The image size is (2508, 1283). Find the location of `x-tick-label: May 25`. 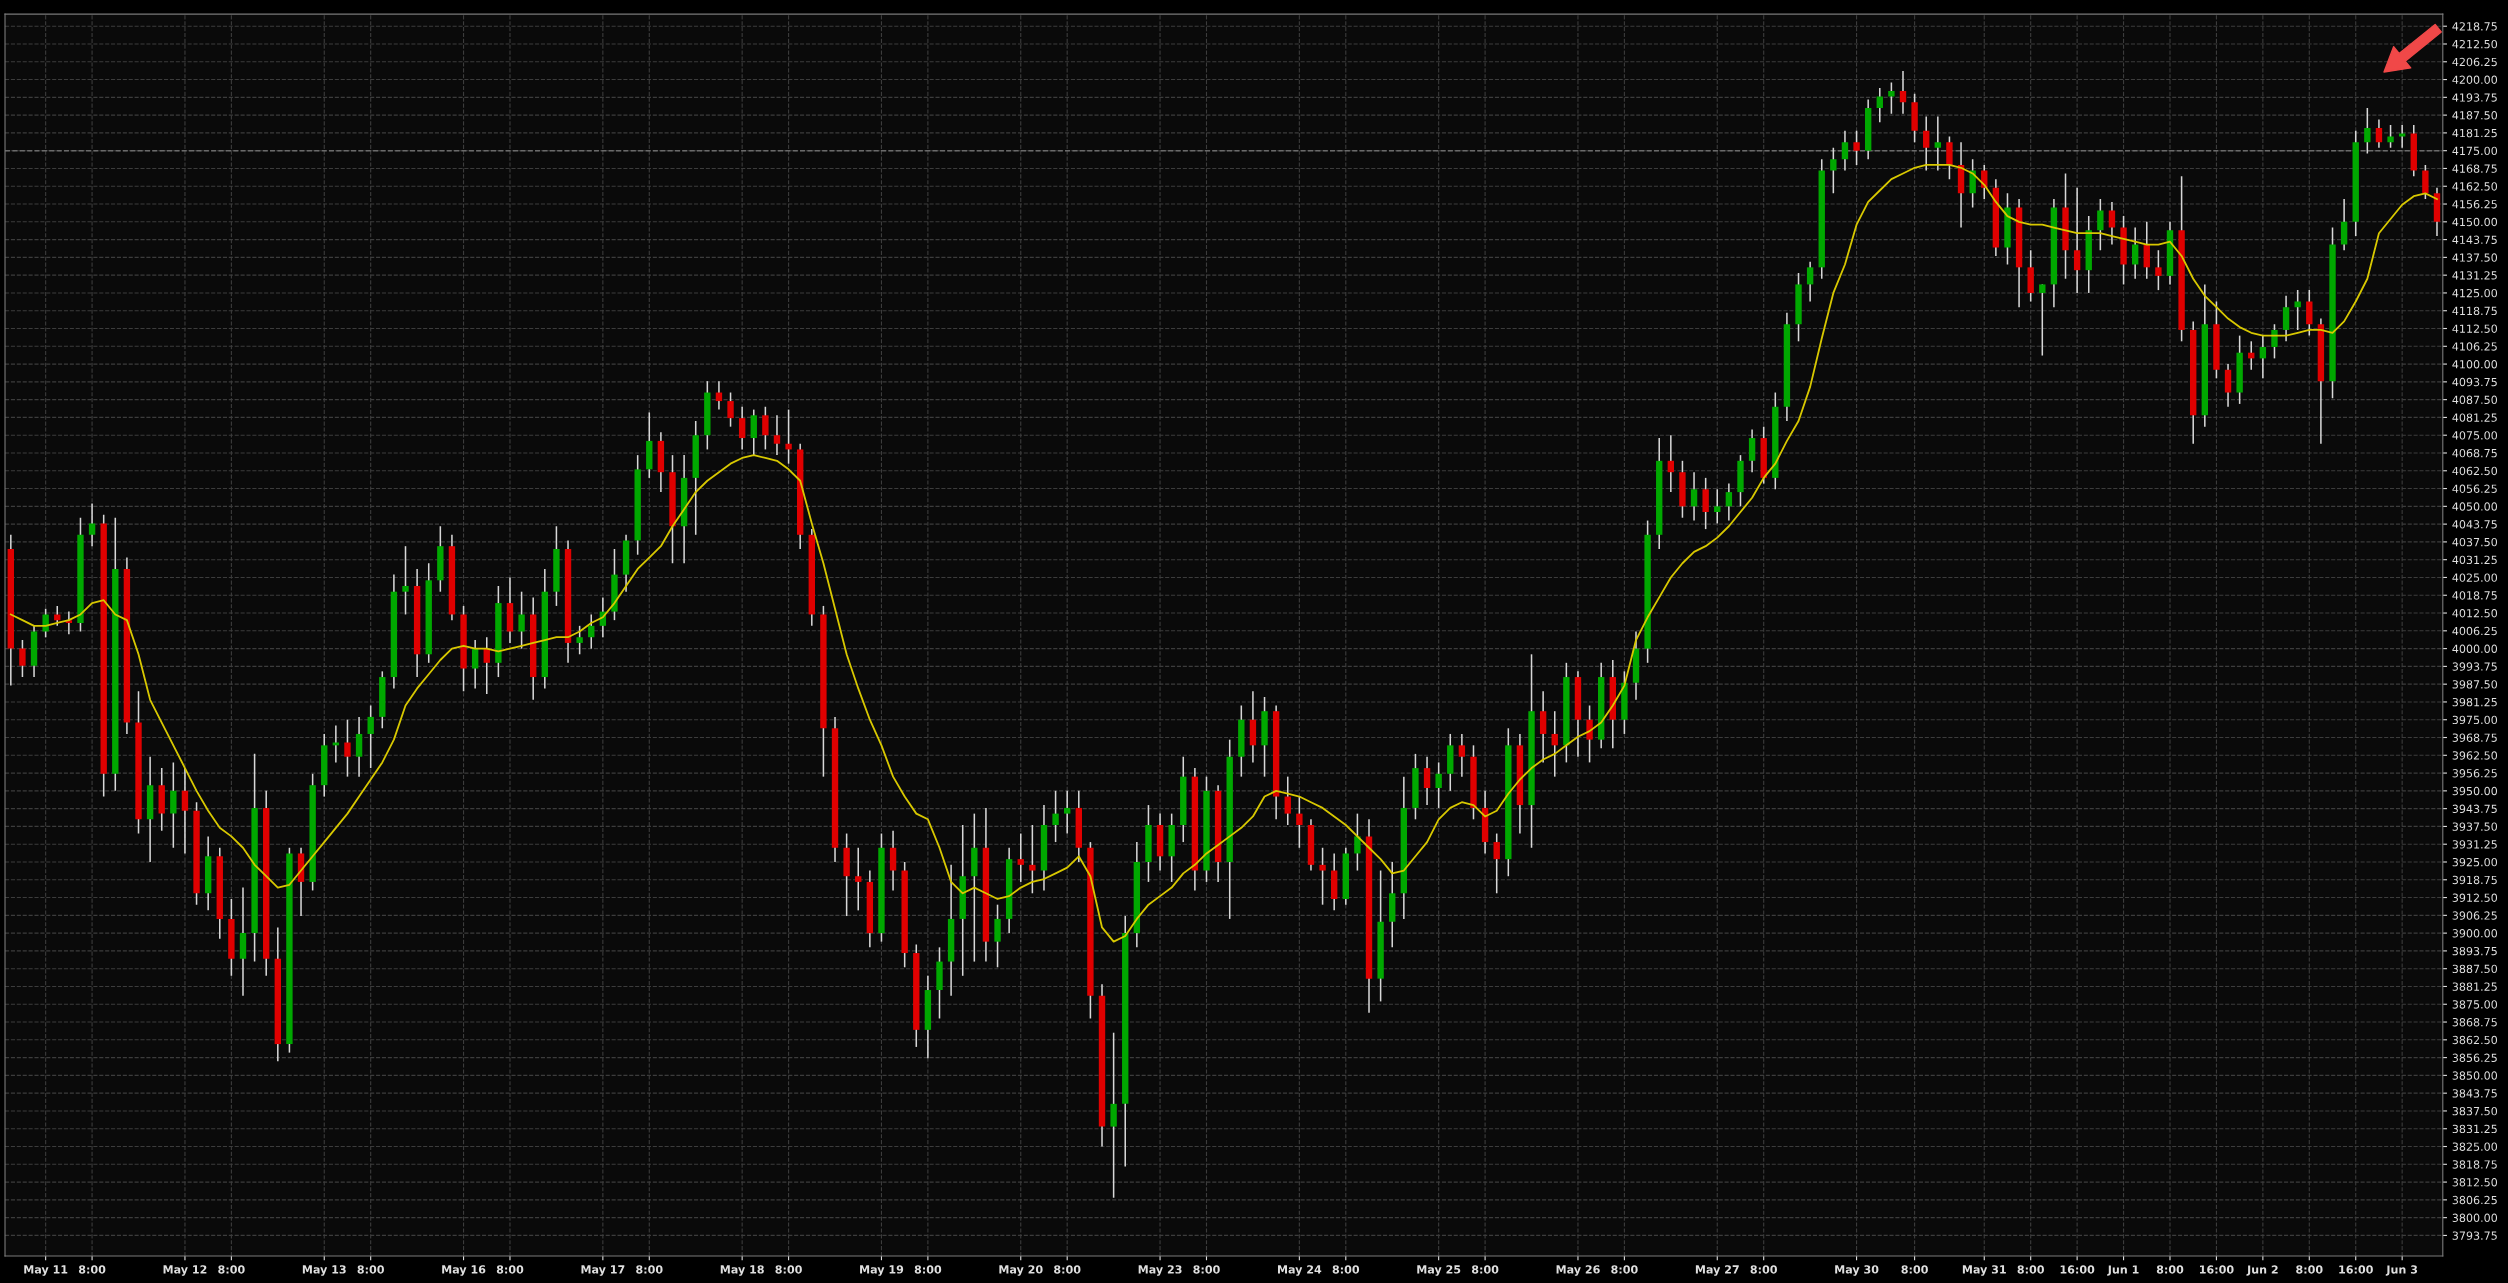

x-tick-label: May 25 is located at coordinates (1439, 1270).